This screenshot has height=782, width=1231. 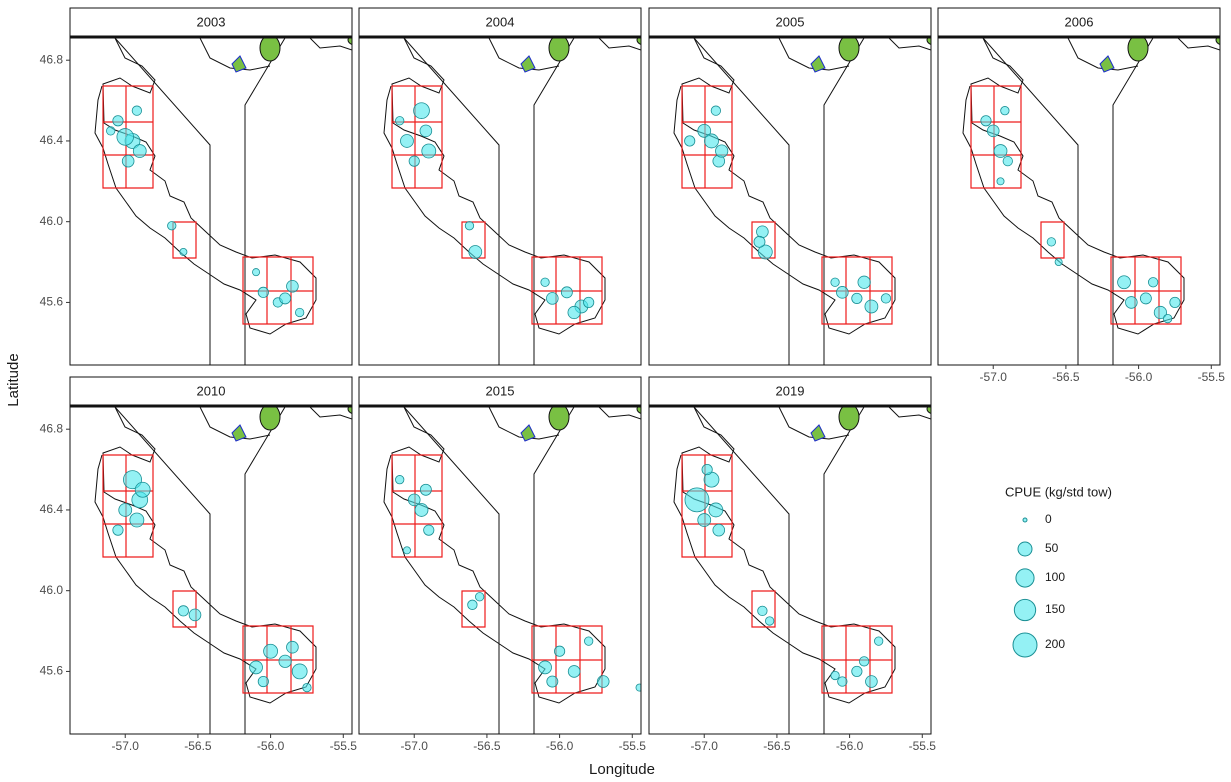 I want to click on y-tick-label: 46.0, so click(x=52, y=590).